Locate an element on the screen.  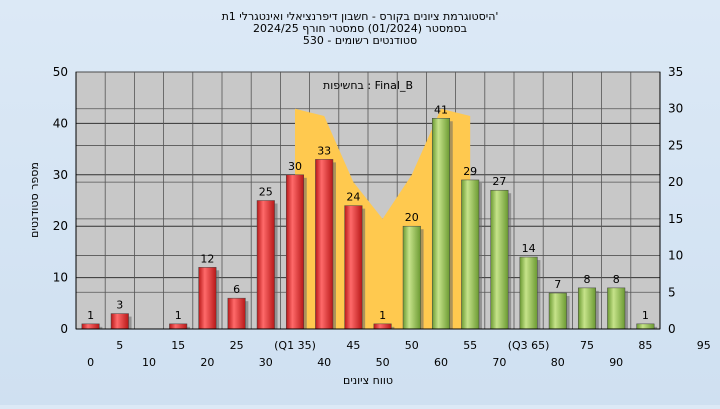
y-tick-label: 10 is located at coordinates (60, 278).